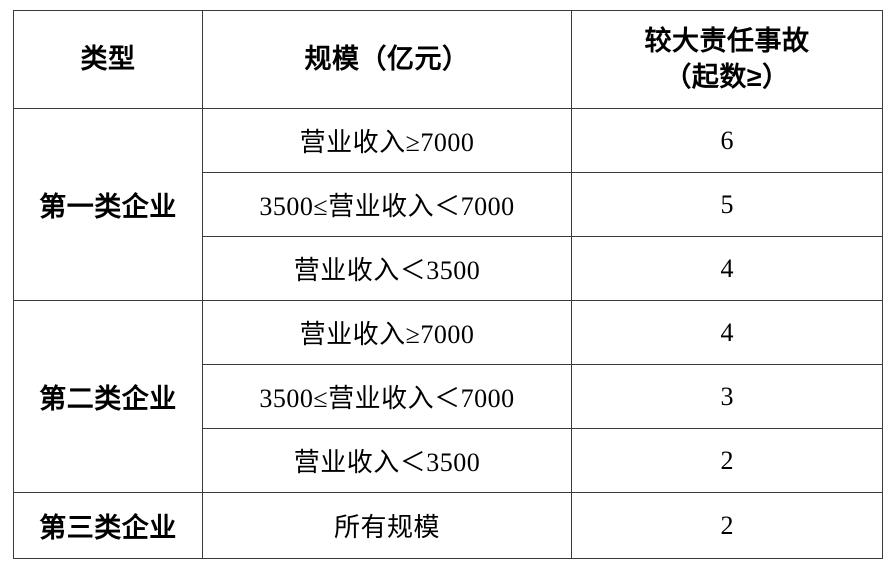 The image size is (892, 562). What do you see at coordinates (727, 140) in the screenshot?
I see `count-cell: 6` at bounding box center [727, 140].